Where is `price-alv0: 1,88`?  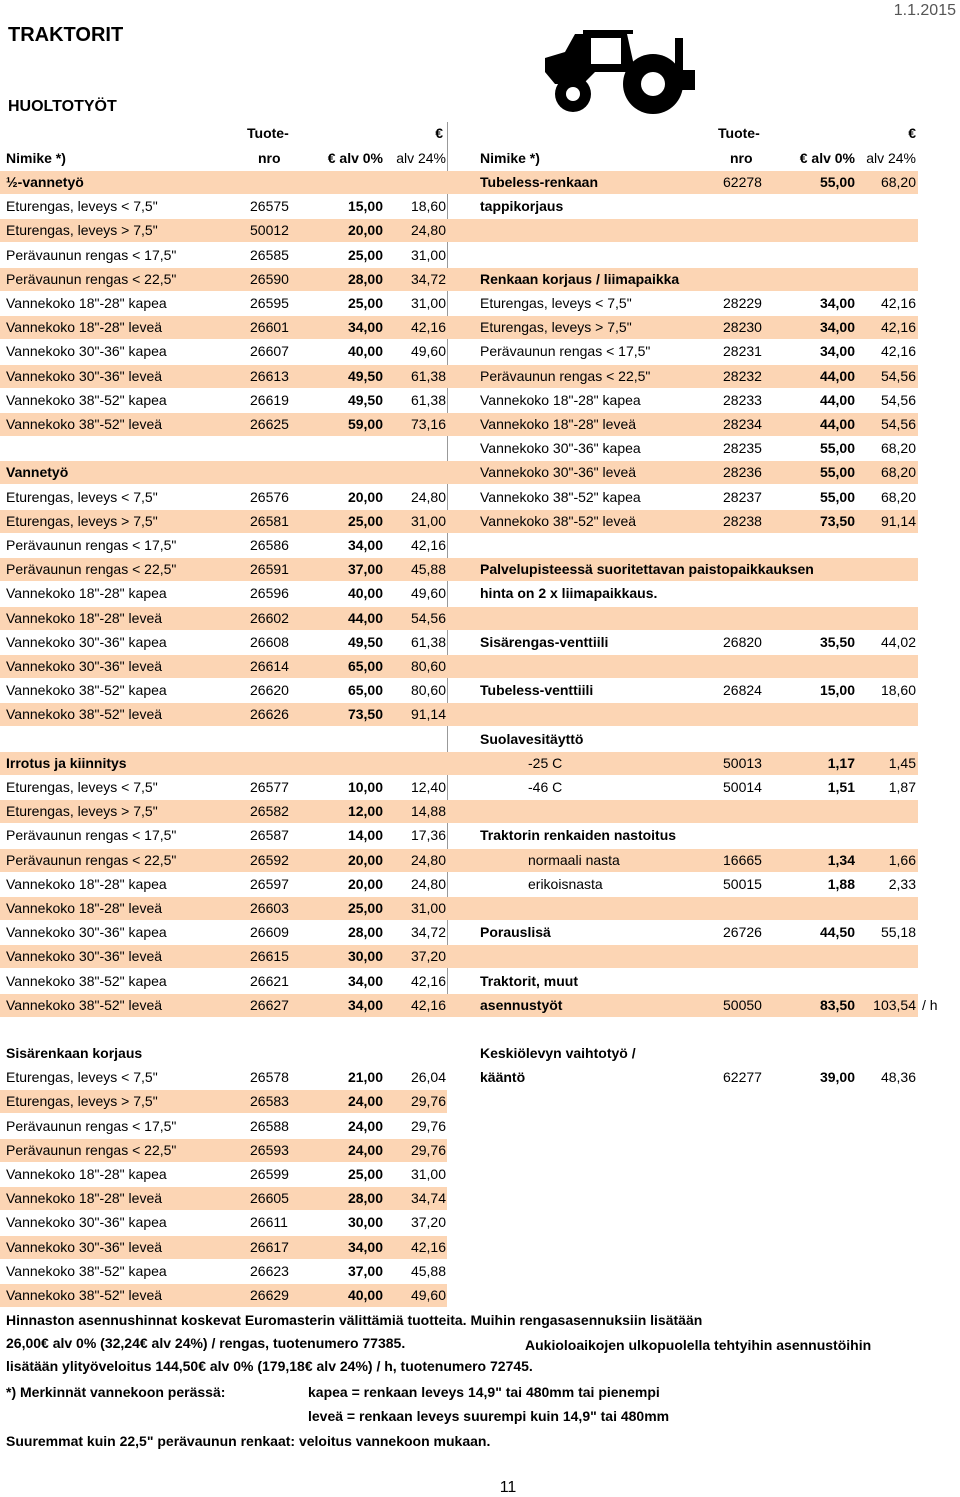
price-alv0: 1,88 is located at coordinates (841, 883).